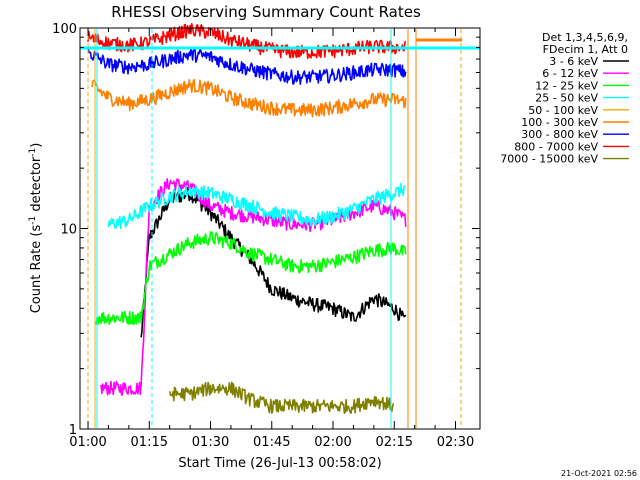 This screenshot has width=640, height=480. I want to click on legend-entry-3: 25 - 50 keV, so click(566, 98).